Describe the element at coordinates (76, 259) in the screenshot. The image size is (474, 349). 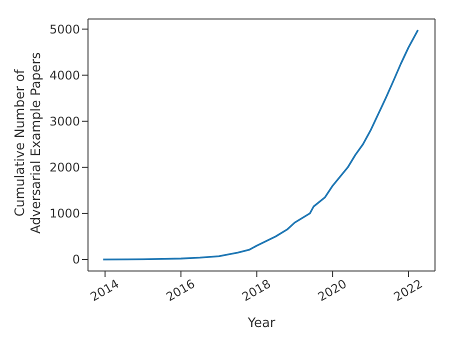
I see `y-tick-label: 0` at that location.